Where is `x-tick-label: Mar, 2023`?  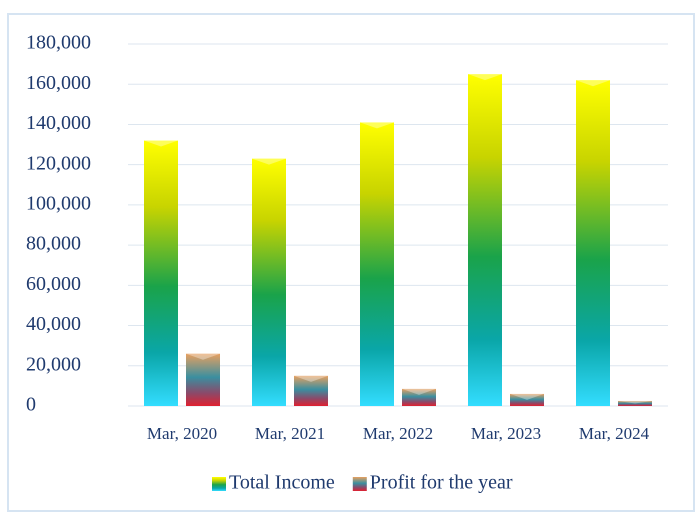
x-tick-label: Mar, 2023 is located at coordinates (506, 433).